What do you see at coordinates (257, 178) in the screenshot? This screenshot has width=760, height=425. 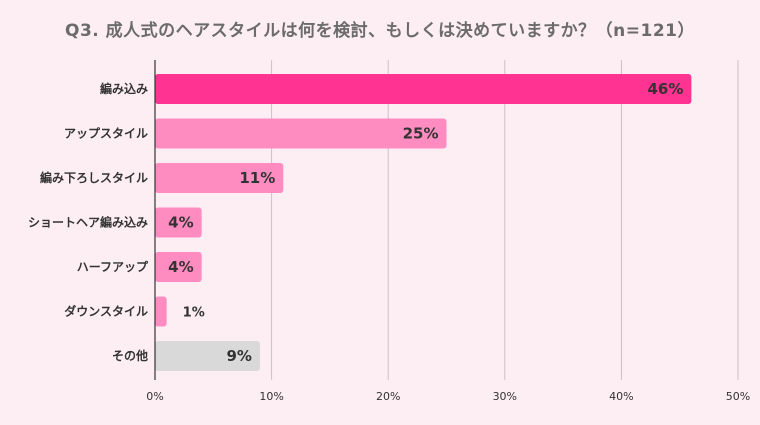 I see `data-label: 11%` at bounding box center [257, 178].